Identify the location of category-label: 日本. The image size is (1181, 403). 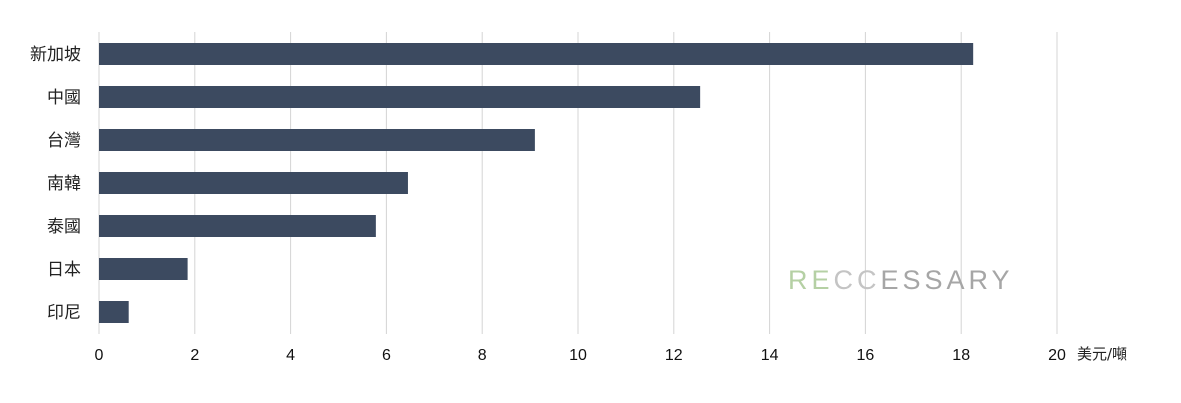
(64, 270).